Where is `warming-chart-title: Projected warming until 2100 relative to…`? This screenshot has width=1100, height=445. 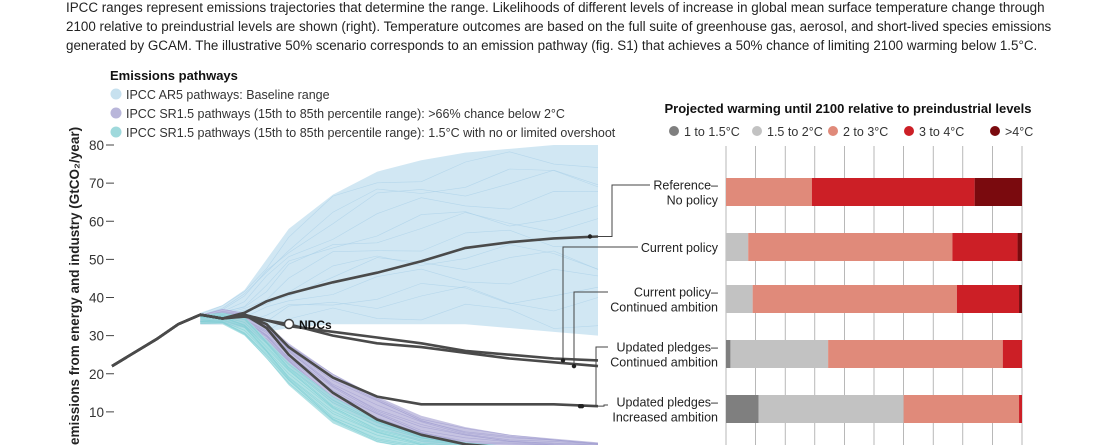 warming-chart-title: Projected warming until 2100 relative to… is located at coordinates (847, 108).